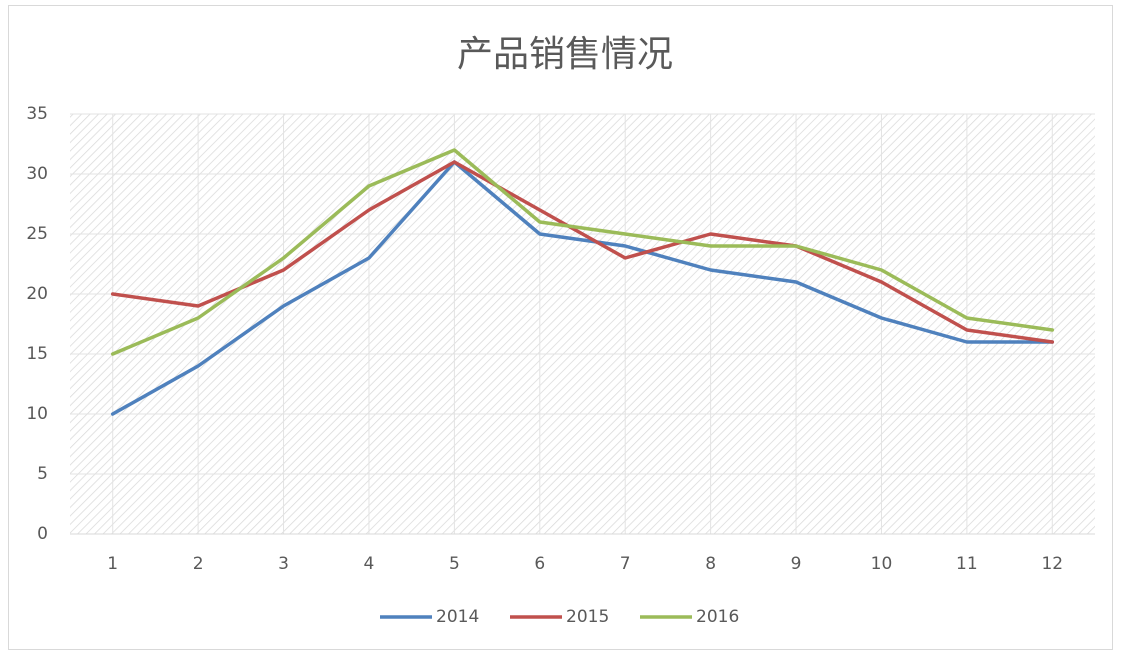 The height and width of the screenshot is (655, 1121). I want to click on x-tick-label: 11, so click(967, 564).